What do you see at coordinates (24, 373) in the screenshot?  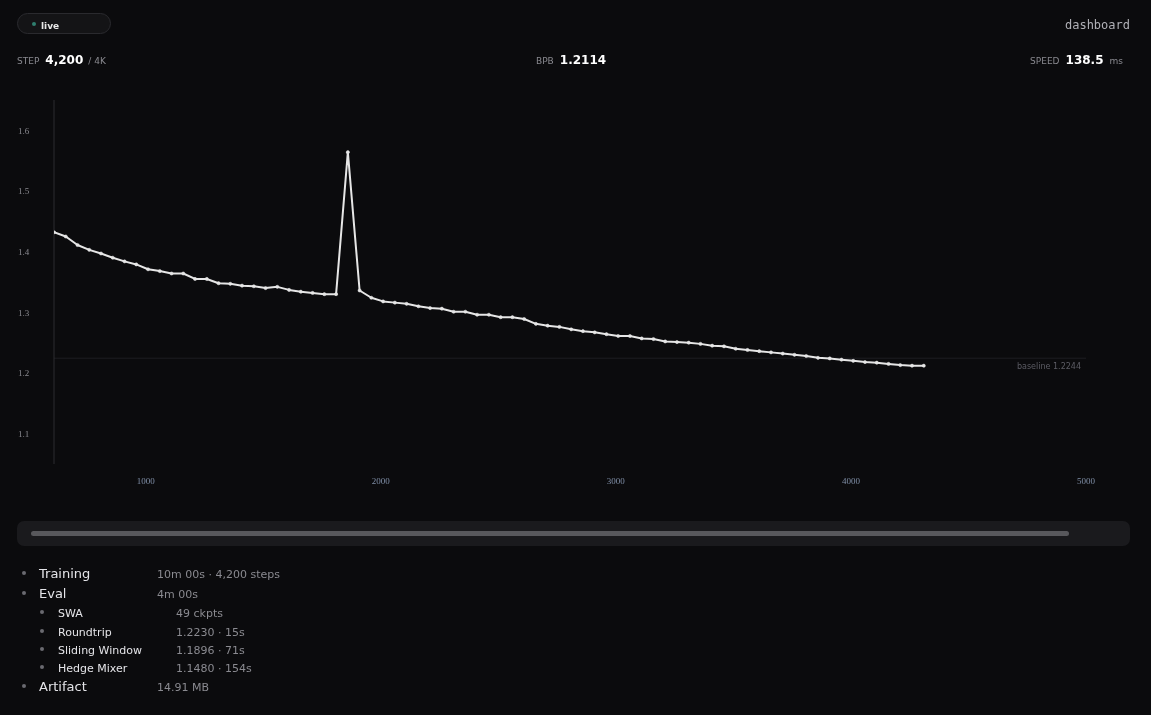 I see `y-tick-label: 1.2` at bounding box center [24, 373].